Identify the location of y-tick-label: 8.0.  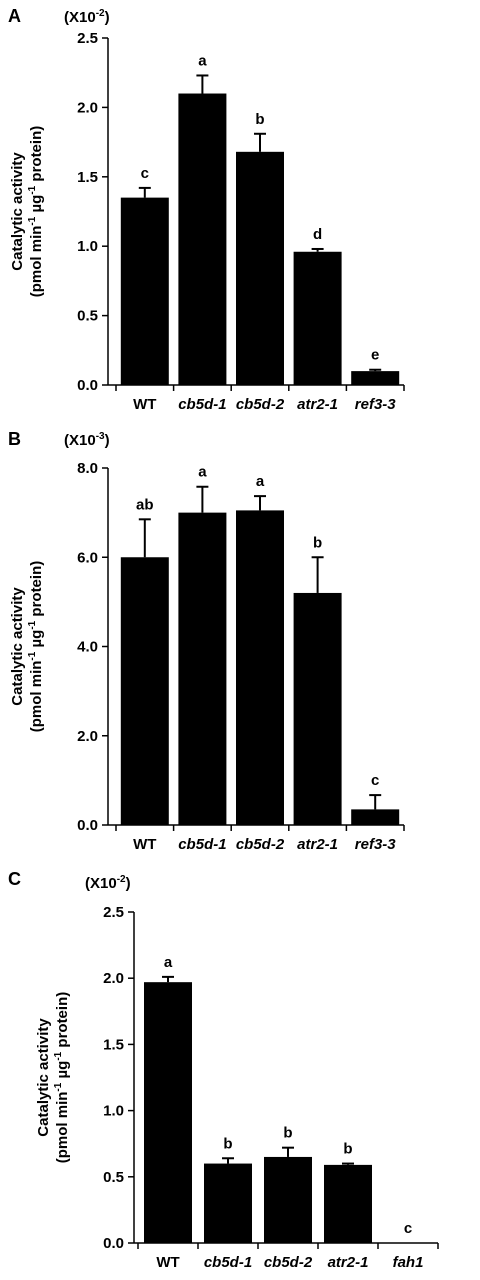
(87, 468).